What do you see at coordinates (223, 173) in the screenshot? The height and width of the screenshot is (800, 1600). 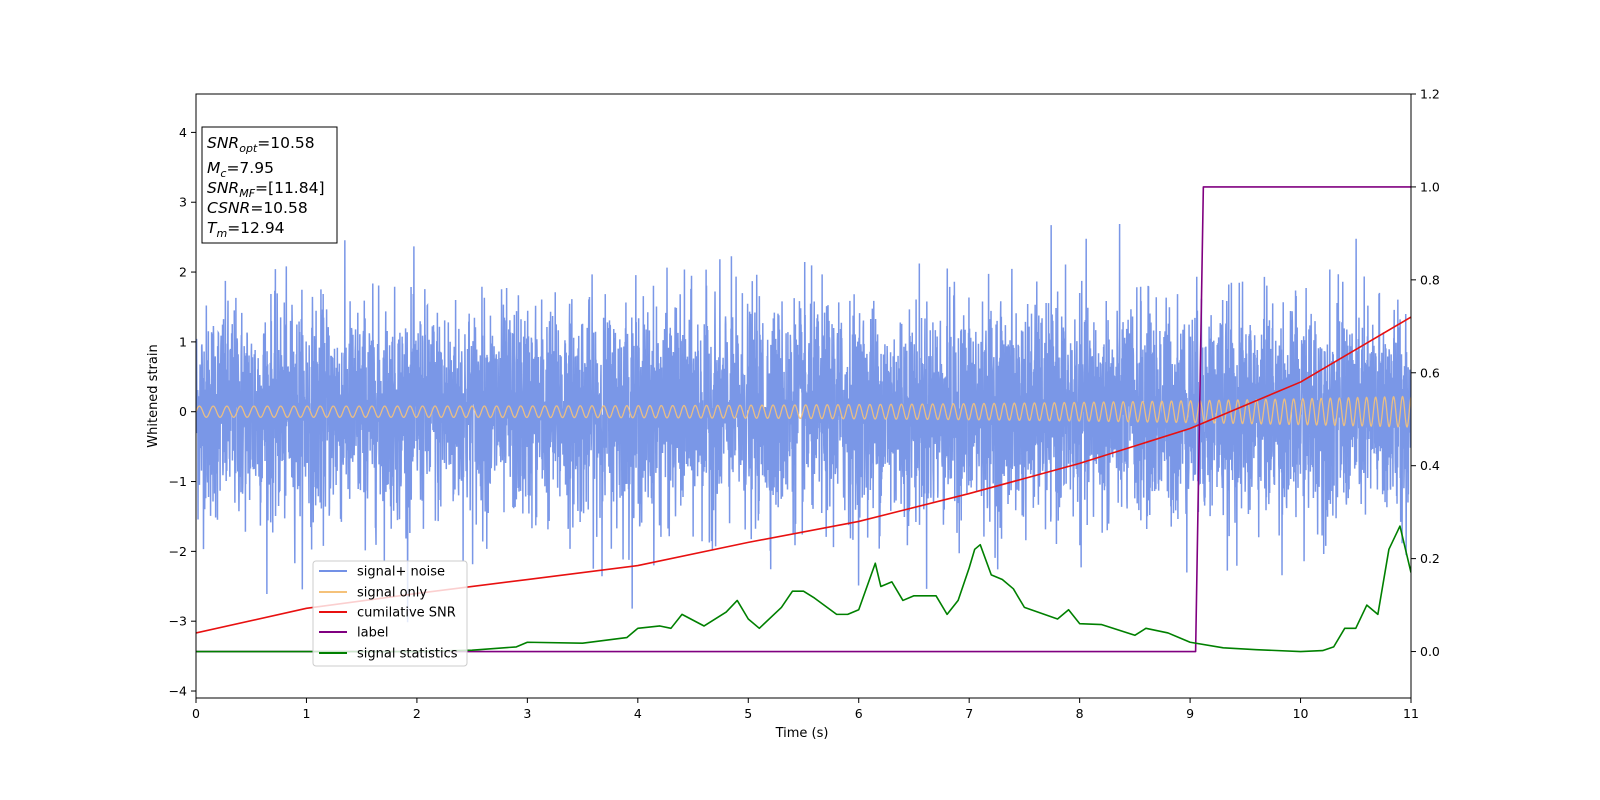 I see `info-subscript: c` at bounding box center [223, 173].